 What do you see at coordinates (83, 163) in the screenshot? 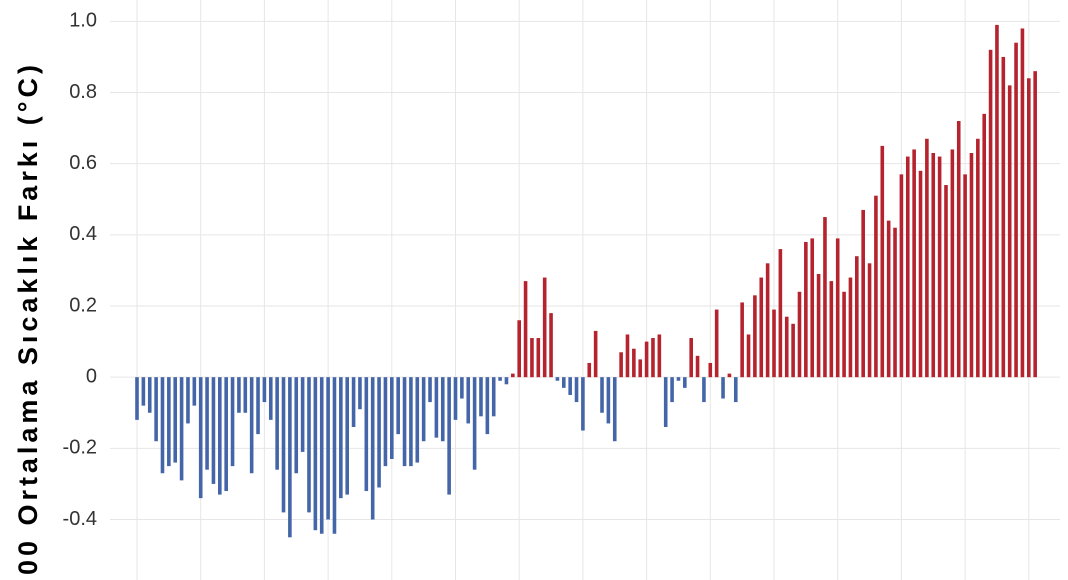
I see `y-tick-label: 0.6` at bounding box center [83, 163].